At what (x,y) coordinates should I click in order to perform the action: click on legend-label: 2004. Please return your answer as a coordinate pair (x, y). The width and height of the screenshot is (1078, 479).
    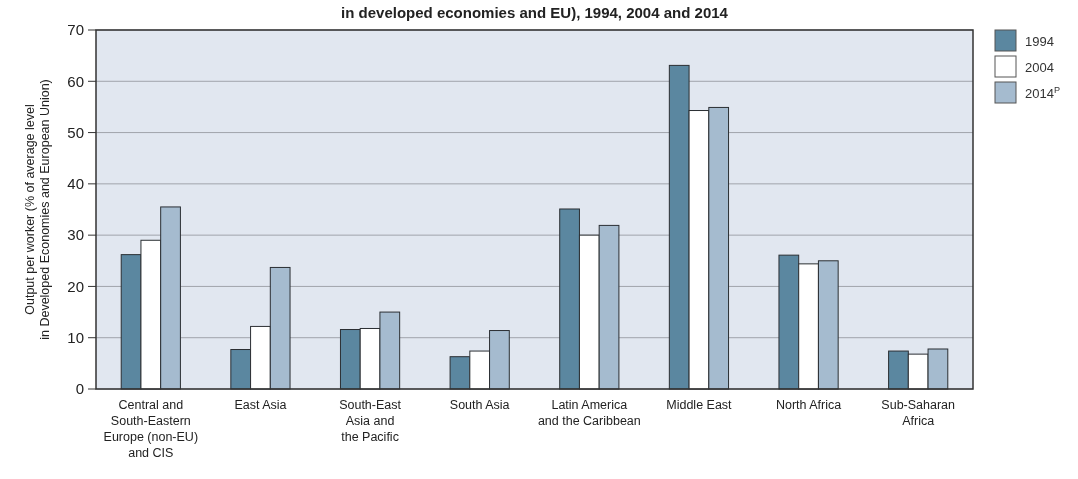
    Looking at the image, I should click on (1039, 67).